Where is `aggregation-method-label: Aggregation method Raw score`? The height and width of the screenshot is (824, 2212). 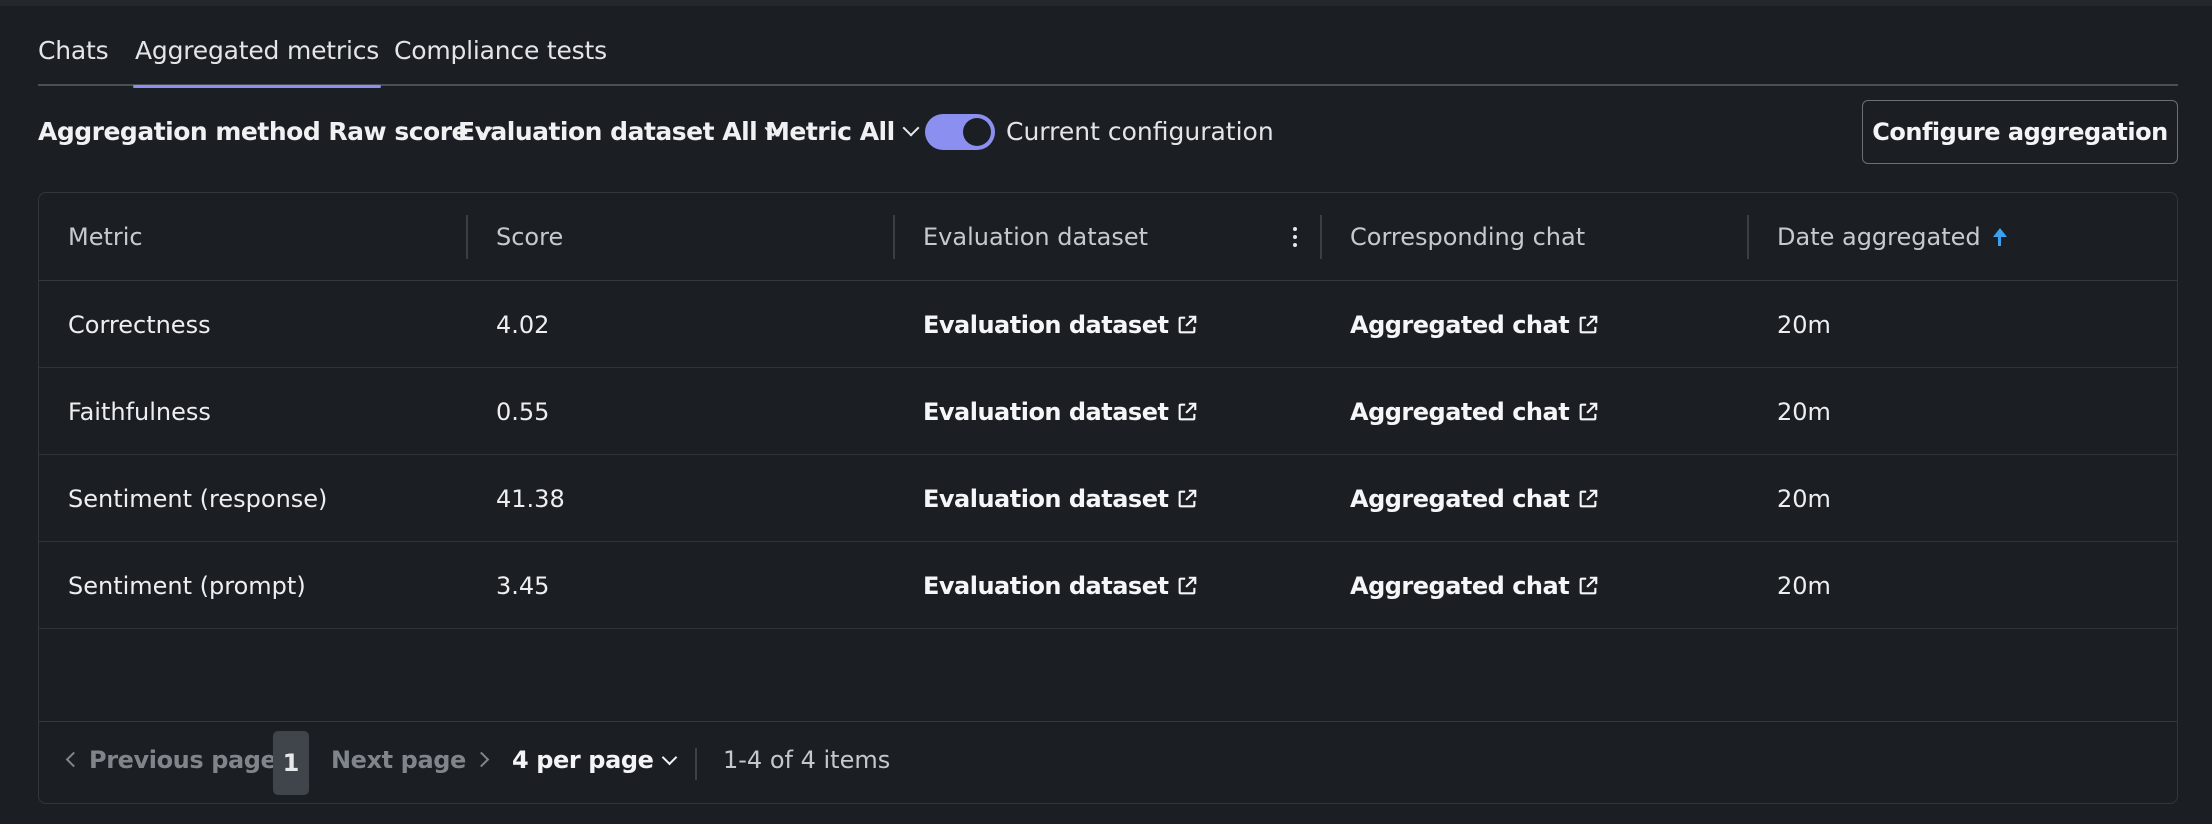
aggregation-method-label: Aggregation method Raw score is located at coordinates (253, 131).